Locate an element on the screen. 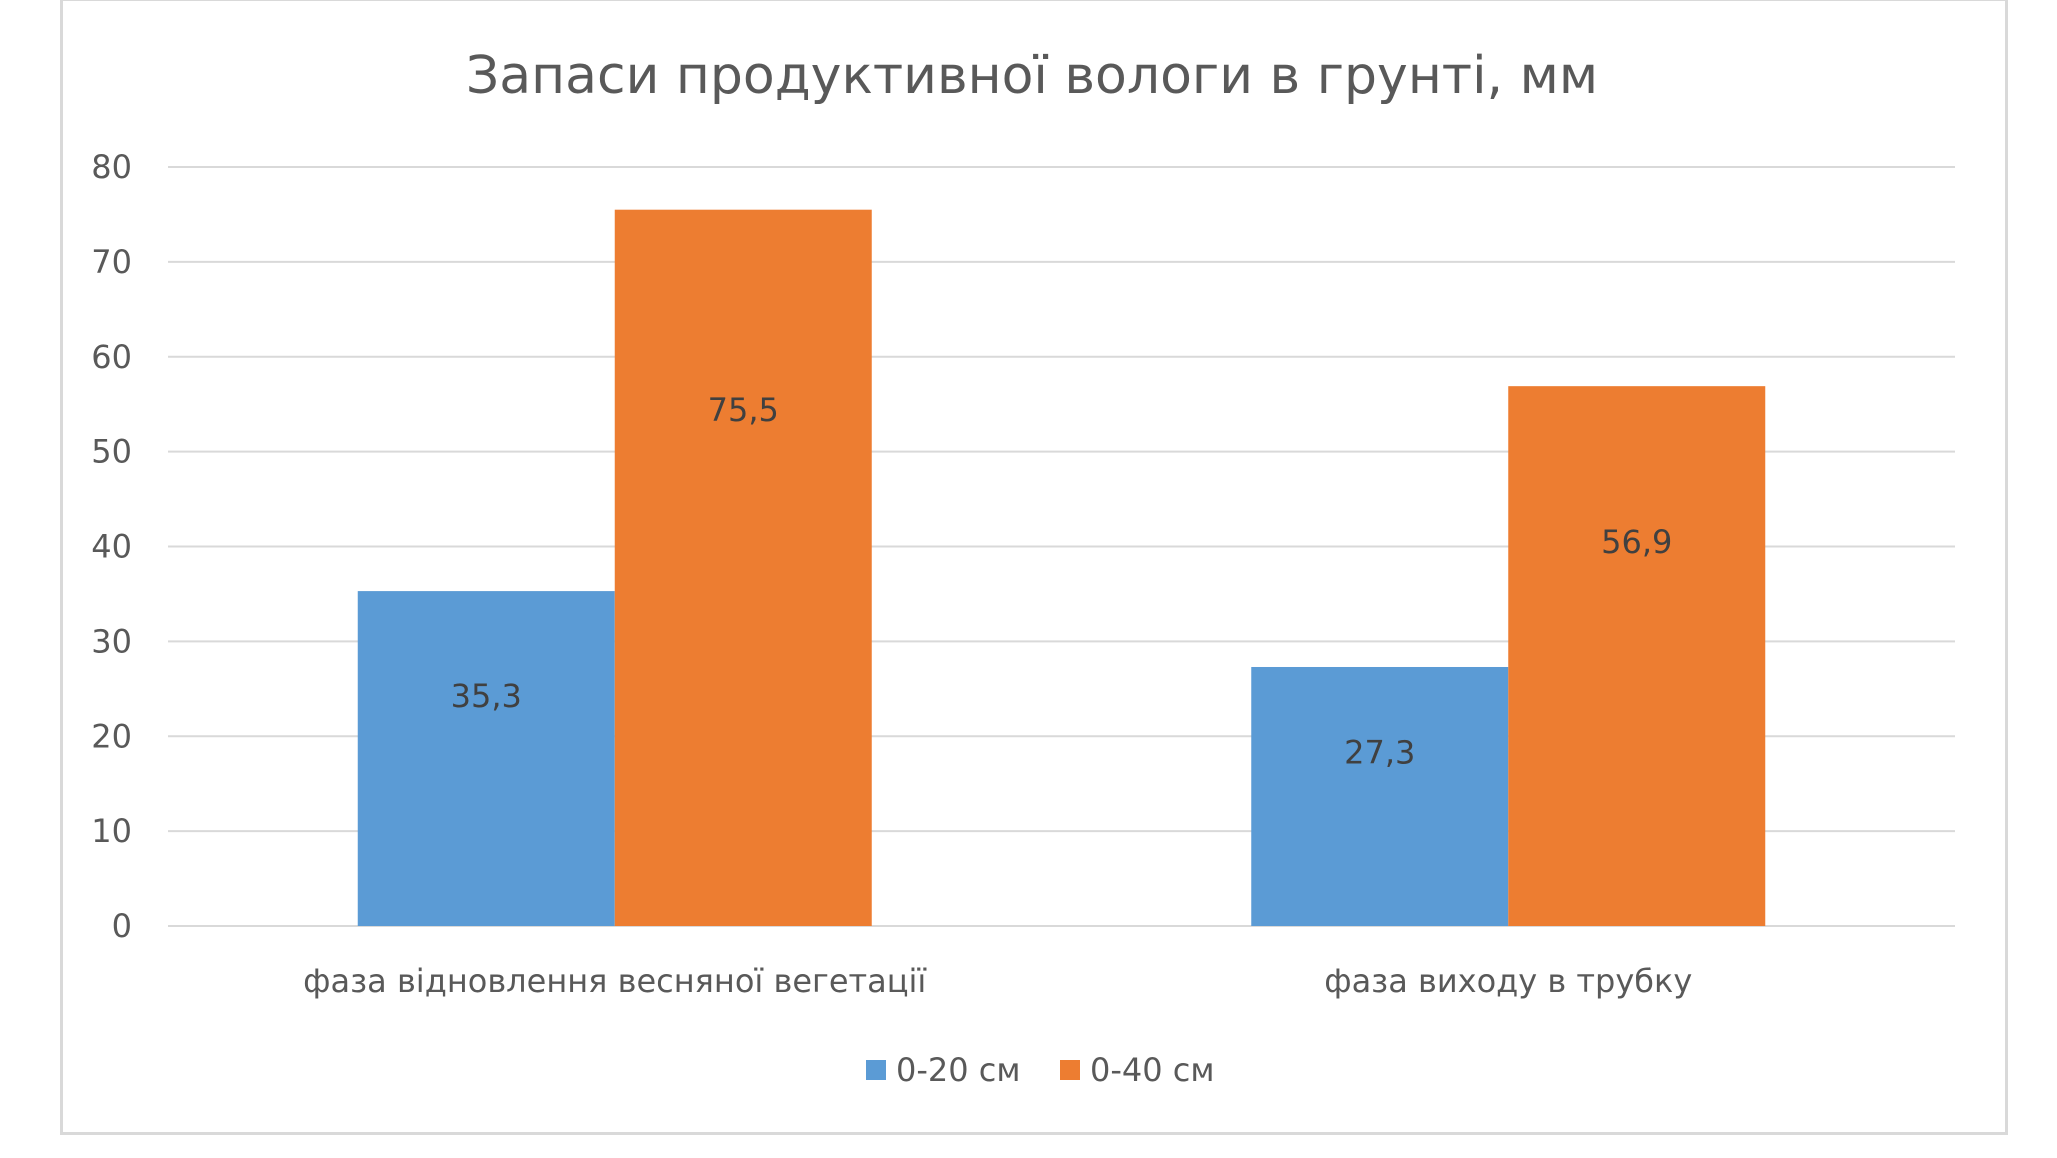  y-tick-label: 80 is located at coordinates (111, 167).